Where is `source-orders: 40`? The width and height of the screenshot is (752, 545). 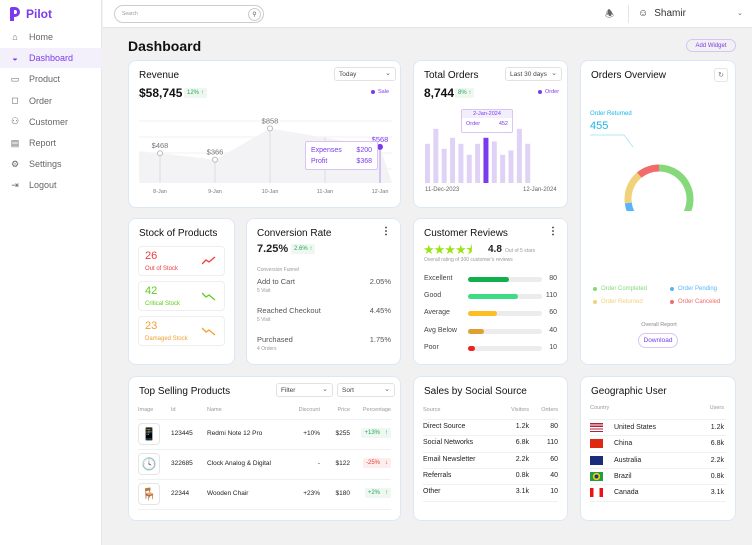 source-orders: 40 is located at coordinates (554, 475).